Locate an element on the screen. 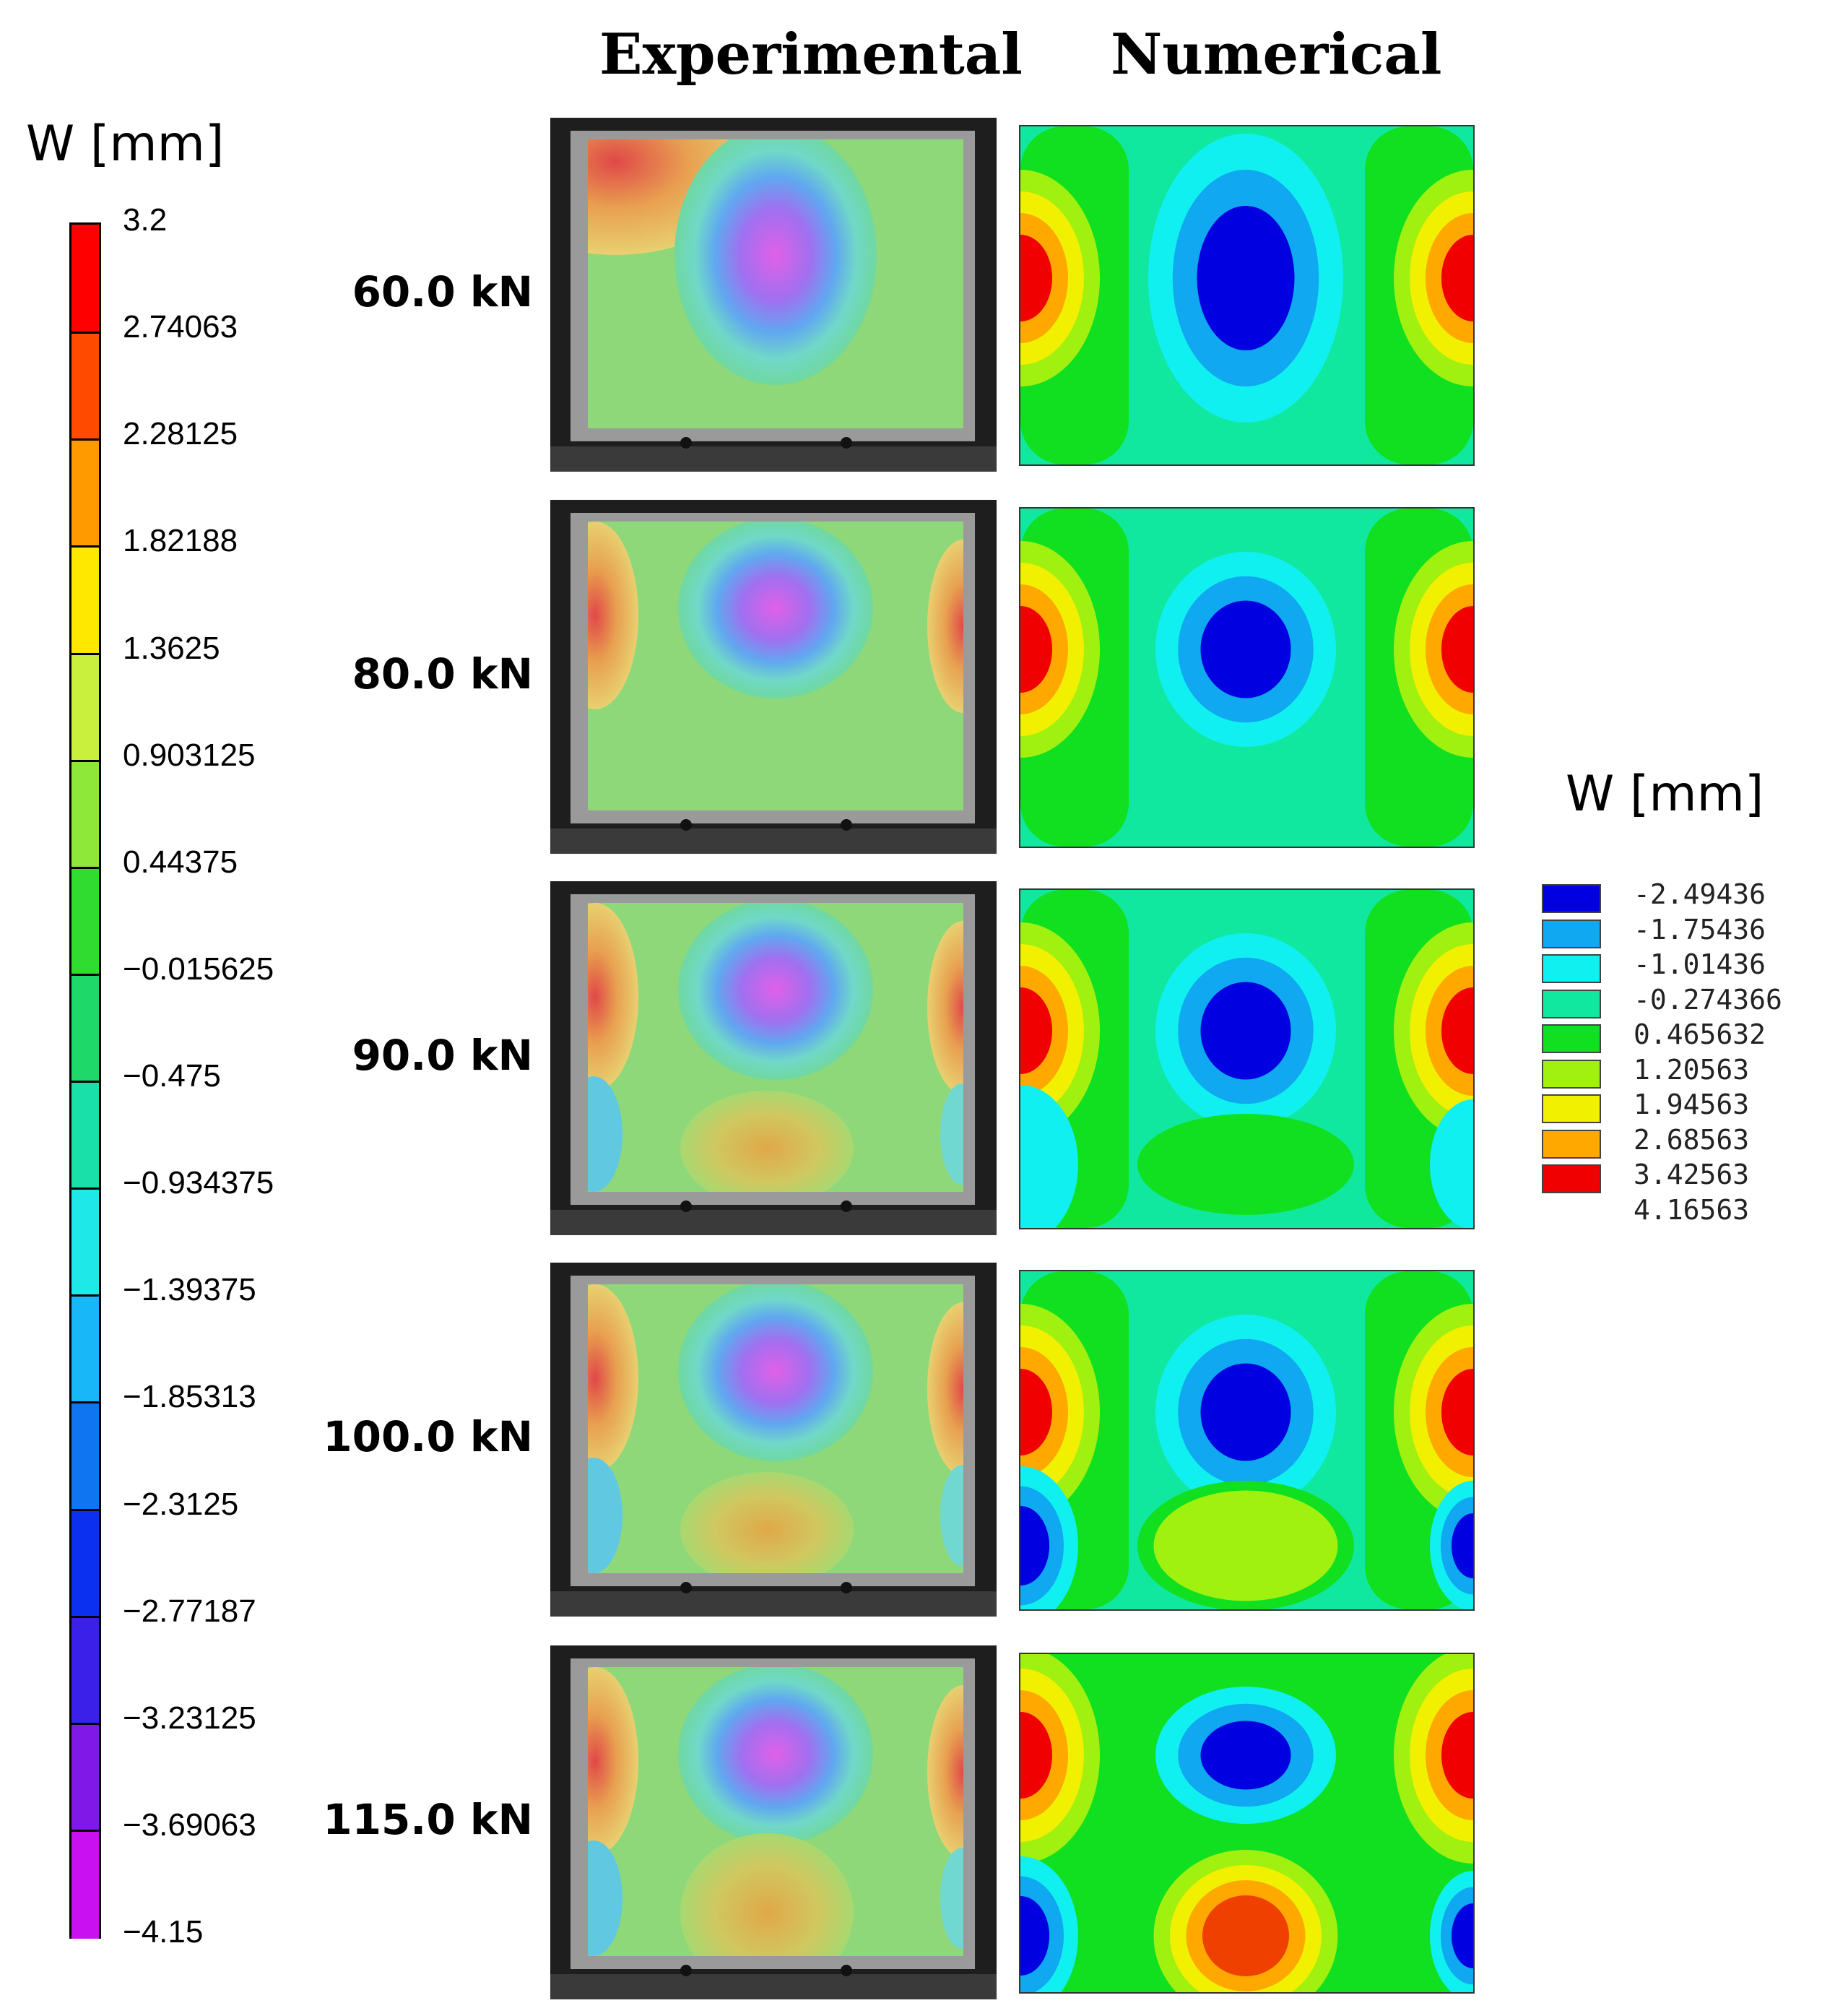 Image resolution: width=1822 pixels, height=2016 pixels. colorbar-tick-label: −1.85313 is located at coordinates (189, 1397).